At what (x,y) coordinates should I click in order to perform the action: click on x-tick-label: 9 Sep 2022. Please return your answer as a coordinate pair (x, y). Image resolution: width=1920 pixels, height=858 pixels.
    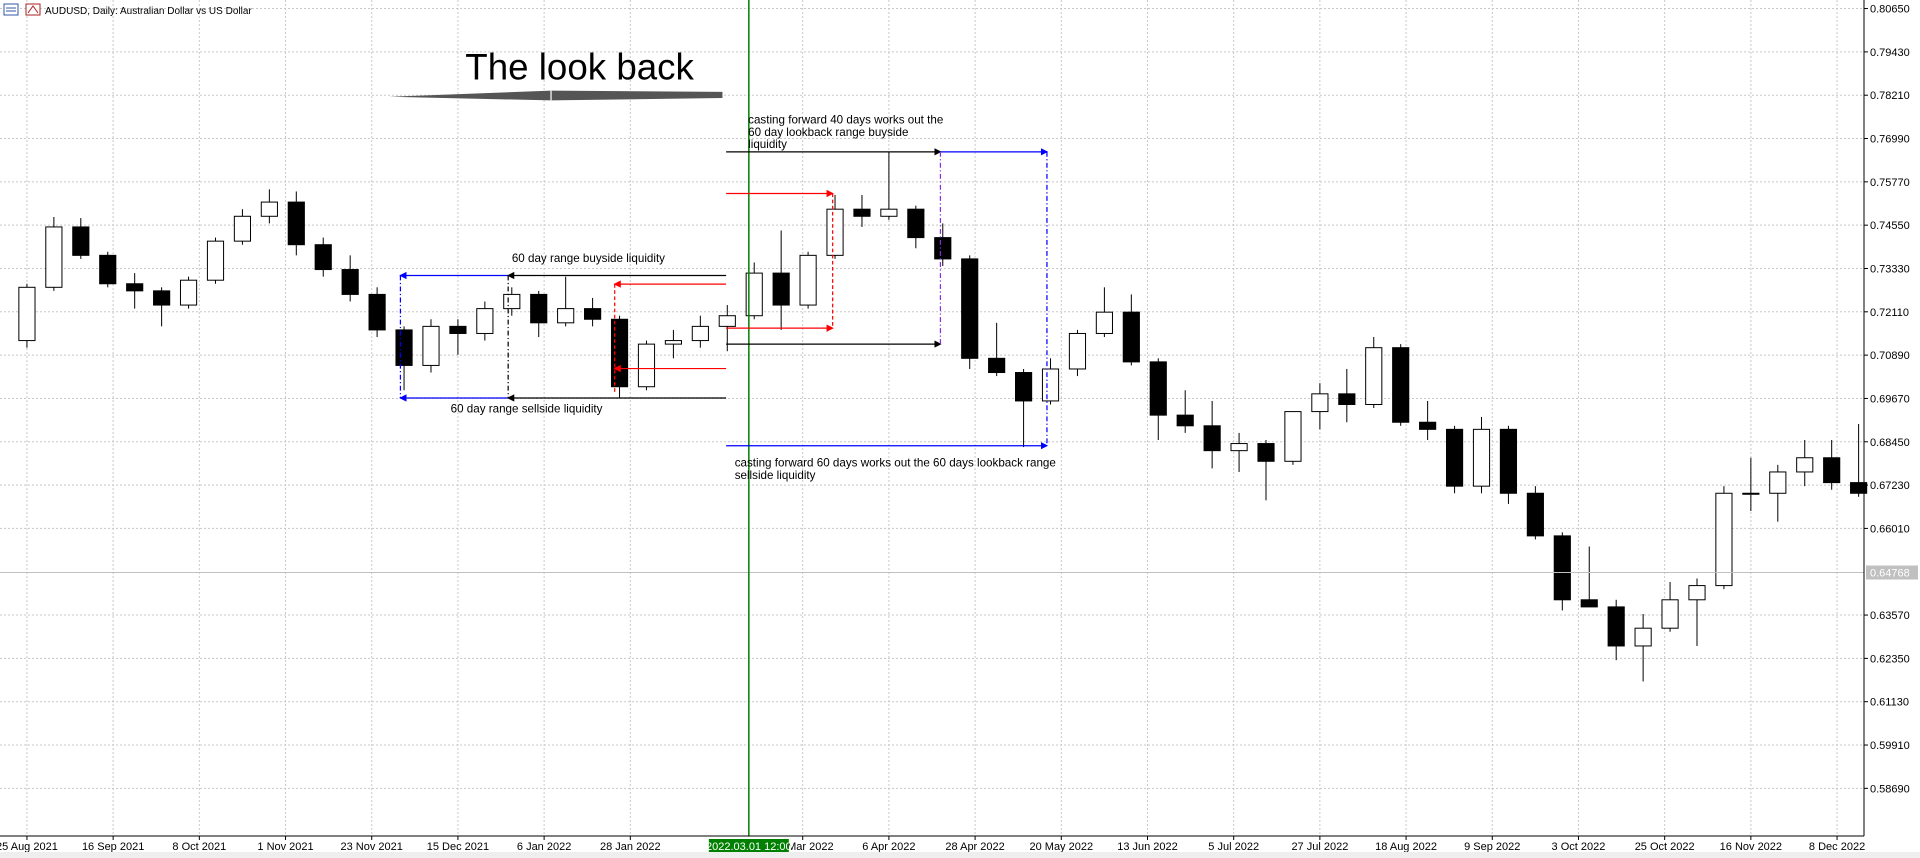
    Looking at the image, I should click on (1492, 847).